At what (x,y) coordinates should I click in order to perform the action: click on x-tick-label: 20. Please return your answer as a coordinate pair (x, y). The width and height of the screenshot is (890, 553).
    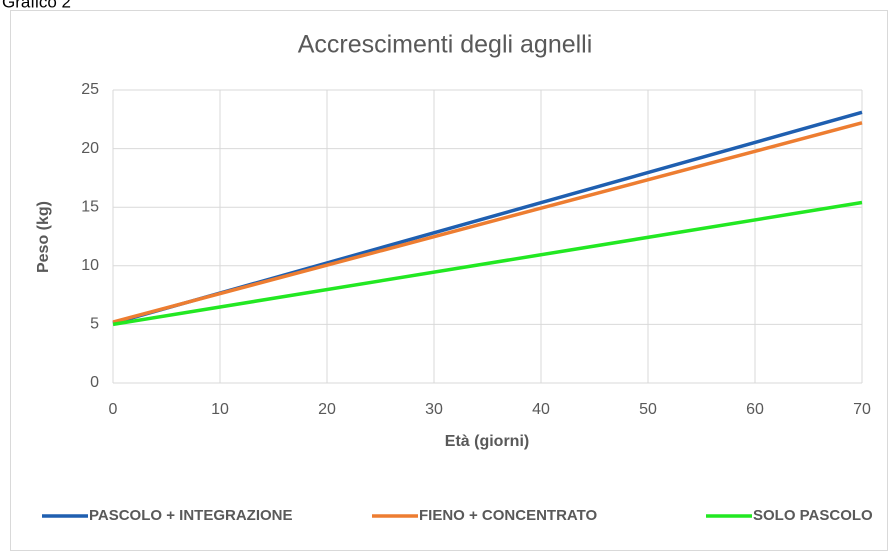
    Looking at the image, I should click on (327, 409).